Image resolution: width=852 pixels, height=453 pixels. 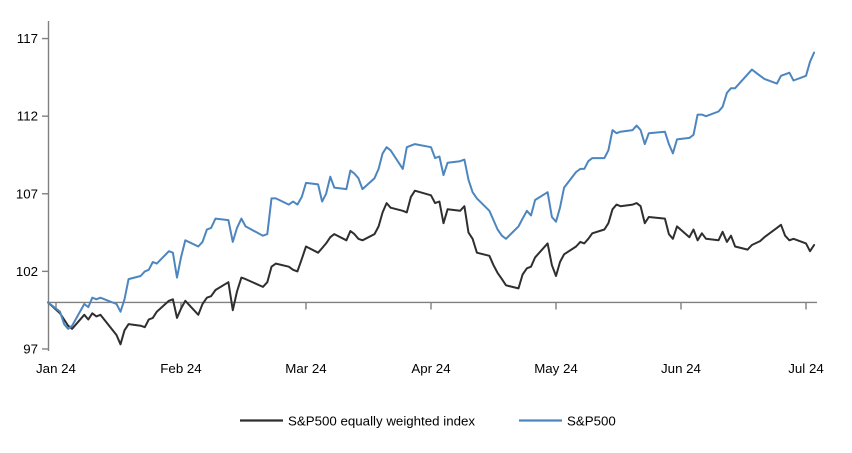 I want to click on y-tick-label: 97, so click(x=30, y=348).